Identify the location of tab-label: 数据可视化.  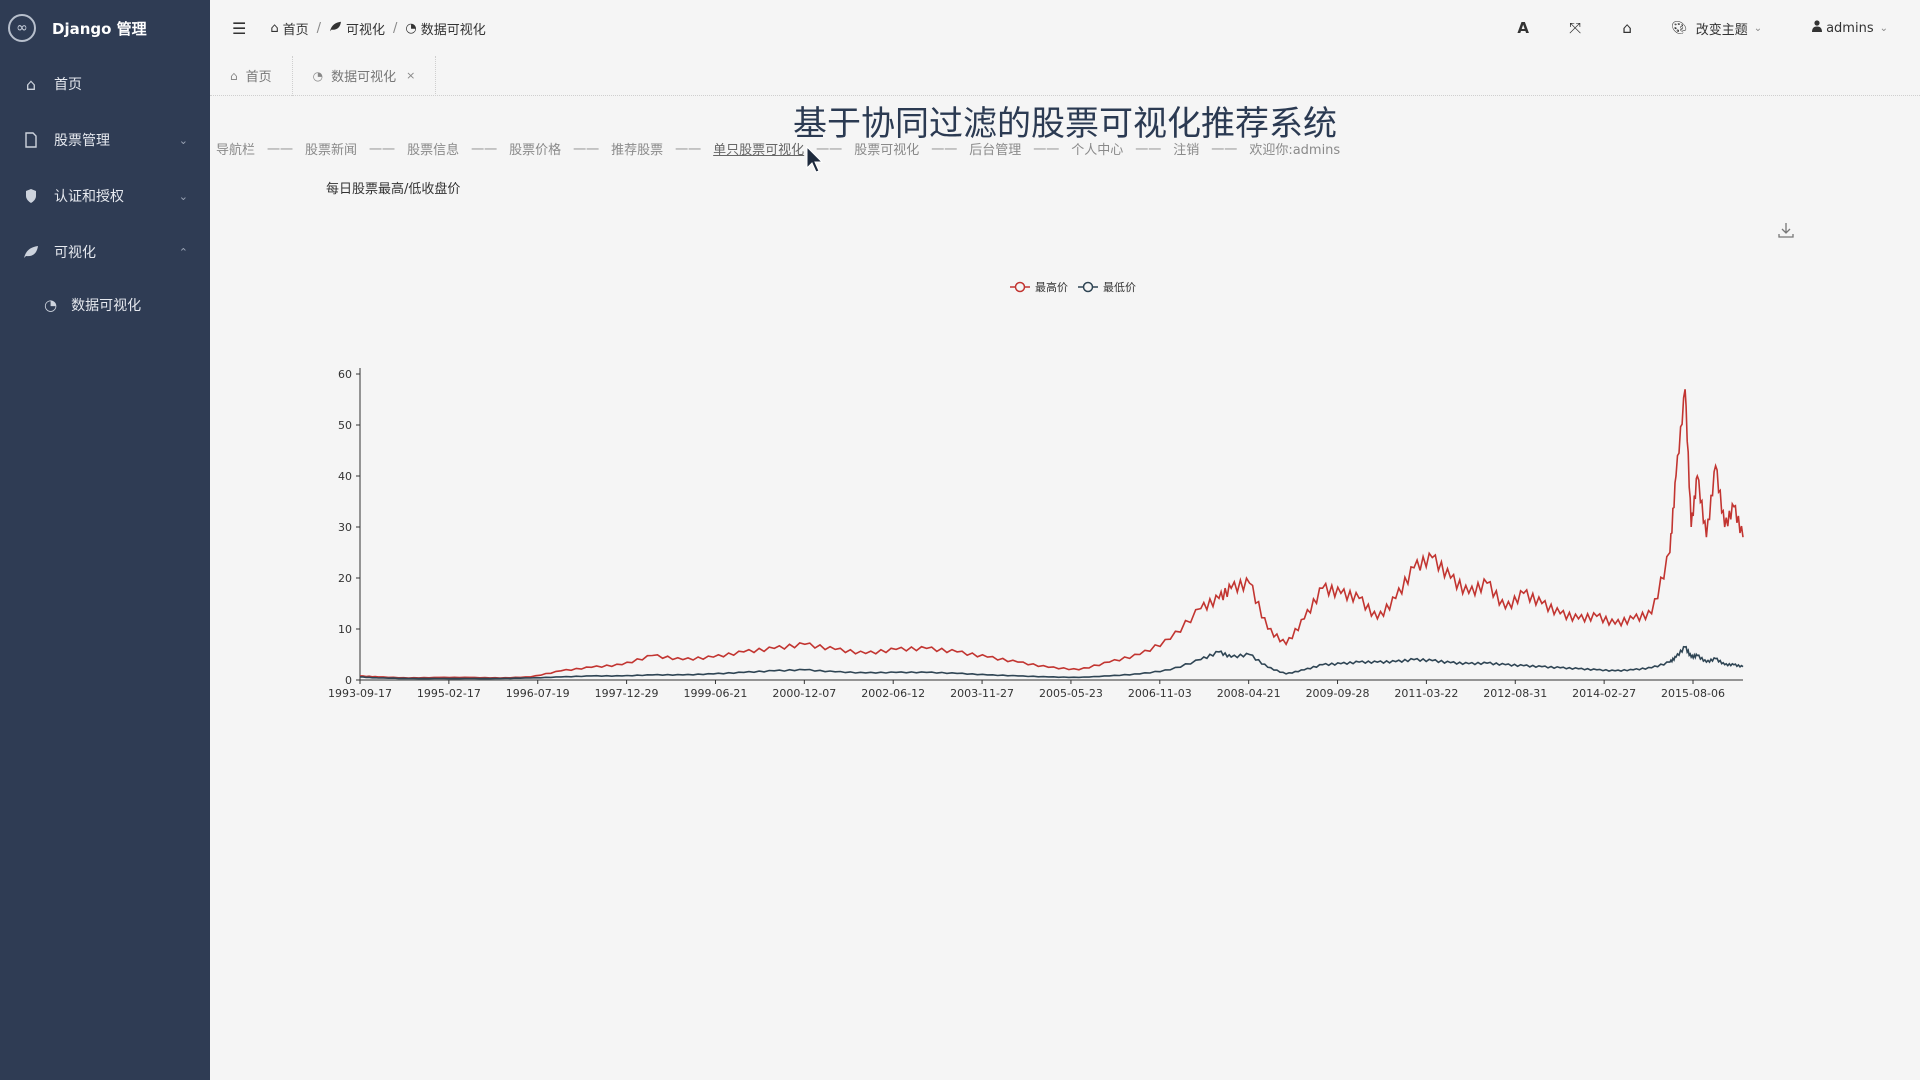
(364, 77).